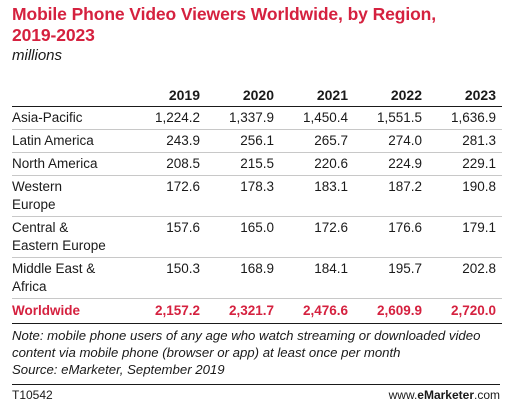 The height and width of the screenshot is (410, 510). Describe the element at coordinates (37, 55) in the screenshot. I see `chart-subtitle: millions` at that location.